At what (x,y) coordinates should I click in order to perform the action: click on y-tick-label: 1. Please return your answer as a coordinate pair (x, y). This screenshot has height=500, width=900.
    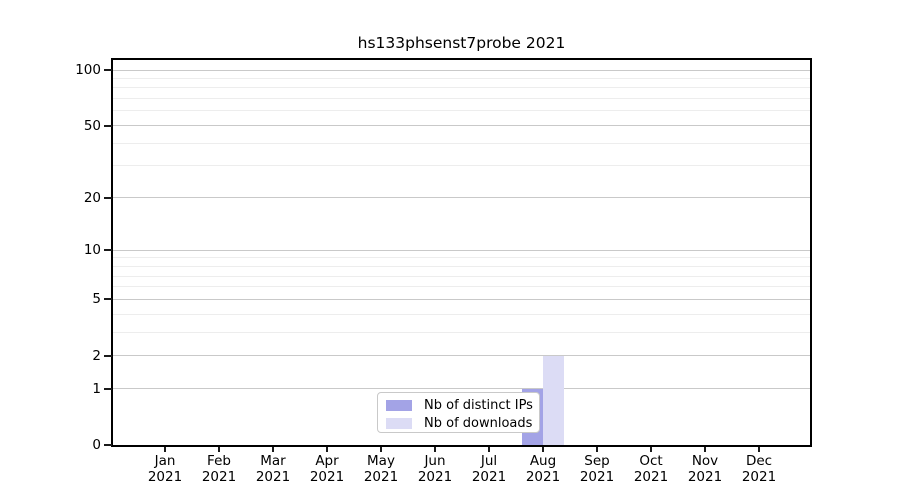
    Looking at the image, I should click on (96, 388).